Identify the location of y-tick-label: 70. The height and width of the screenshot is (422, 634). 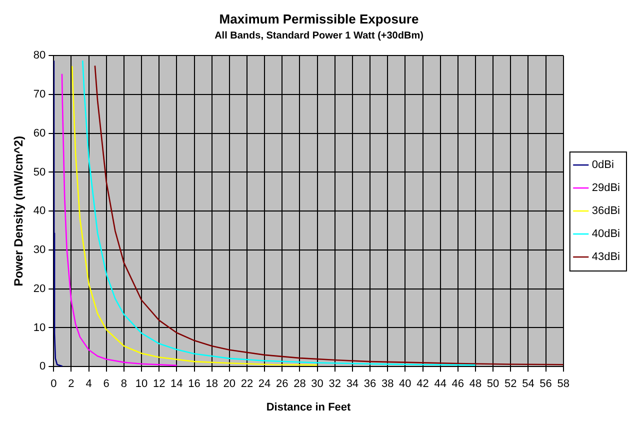
(39, 94).